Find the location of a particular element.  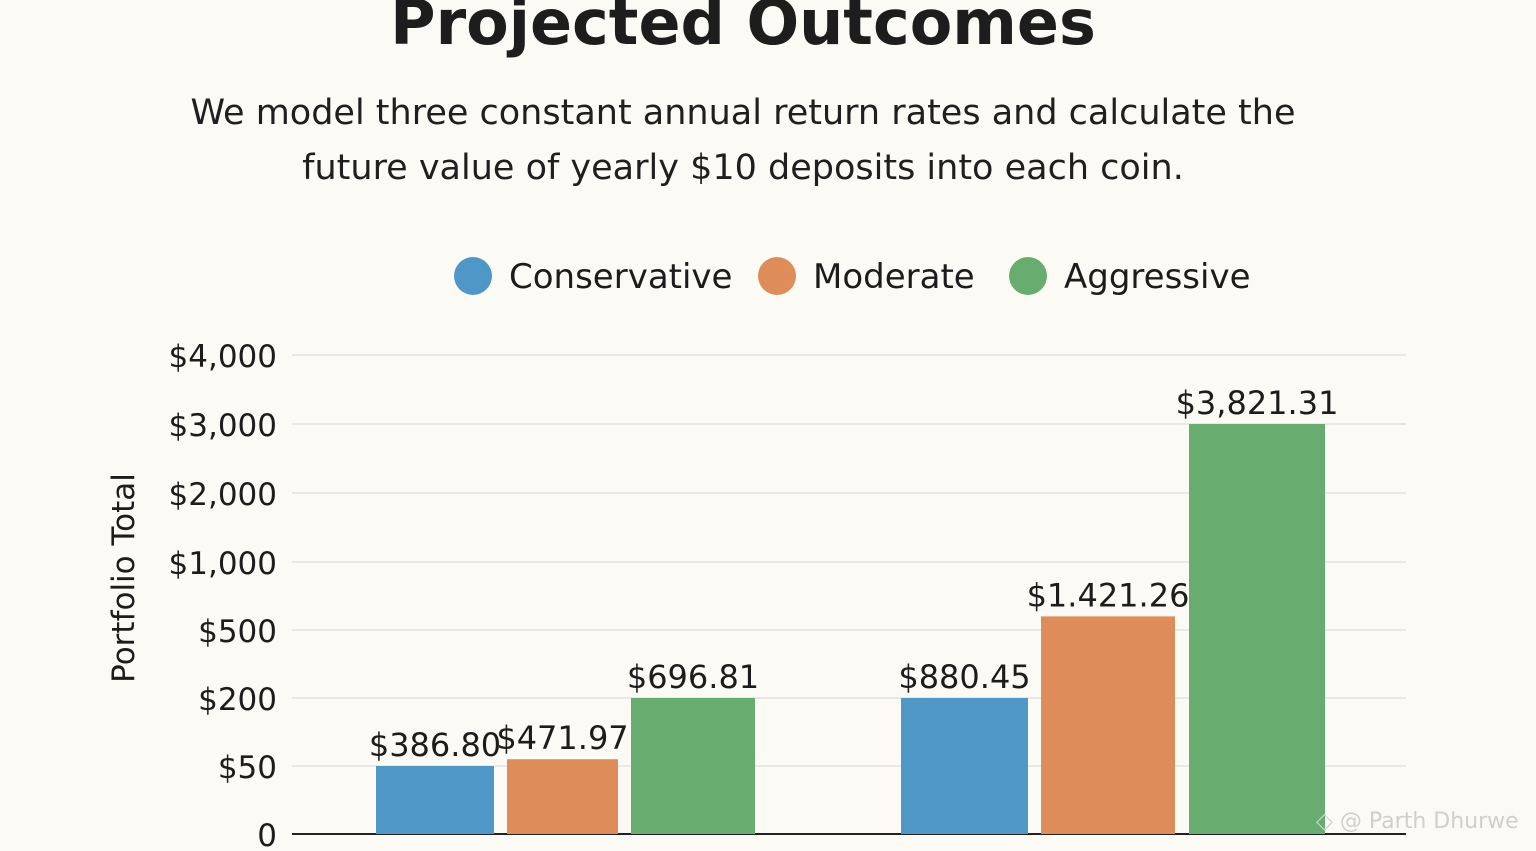

y-tick-label: 0 is located at coordinates (267, 834).